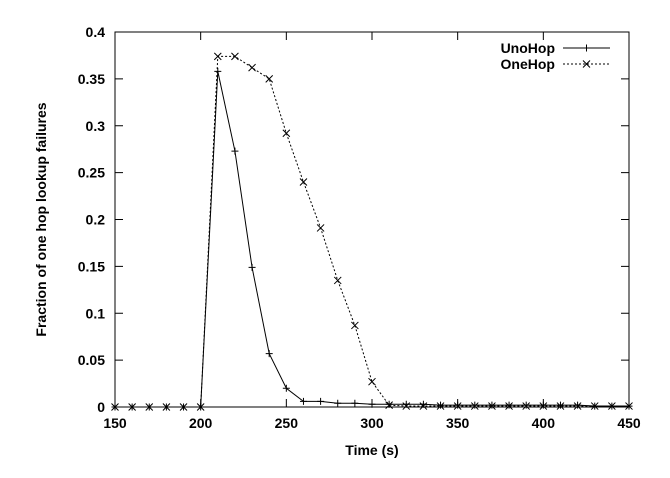 The height and width of the screenshot is (478, 670). Describe the element at coordinates (115, 423) in the screenshot. I see `x-tick-label: 150` at that location.